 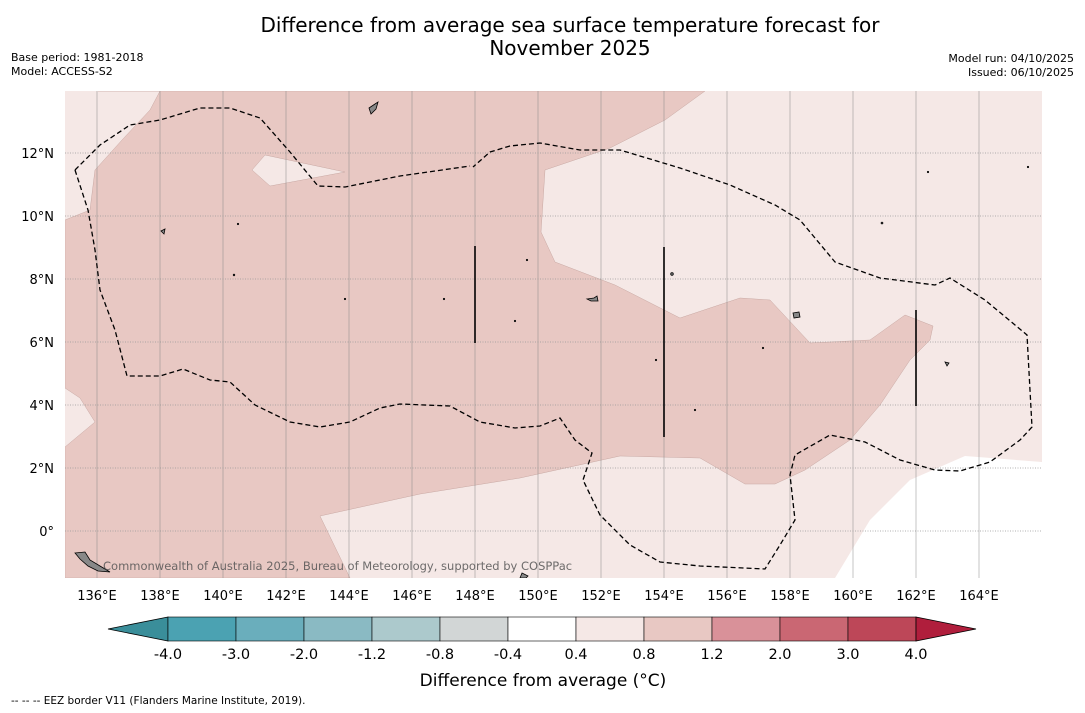 I want to click on meta-left: Base period: 1981-2018 Model: ACCESS-S2, so click(x=77, y=65).